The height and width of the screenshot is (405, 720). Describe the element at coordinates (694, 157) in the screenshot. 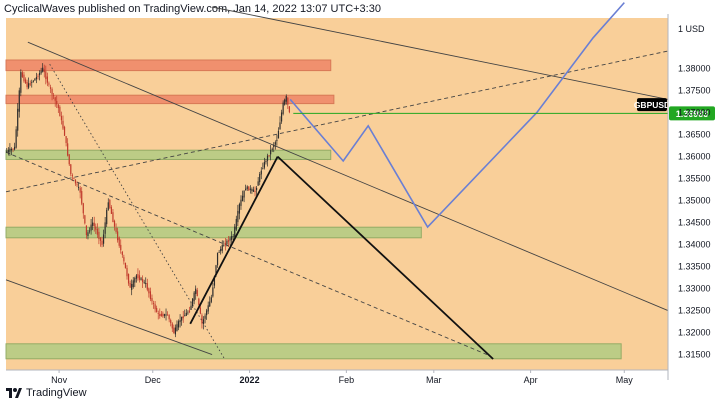

I see `price-tick-label-4: 1.36000` at that location.